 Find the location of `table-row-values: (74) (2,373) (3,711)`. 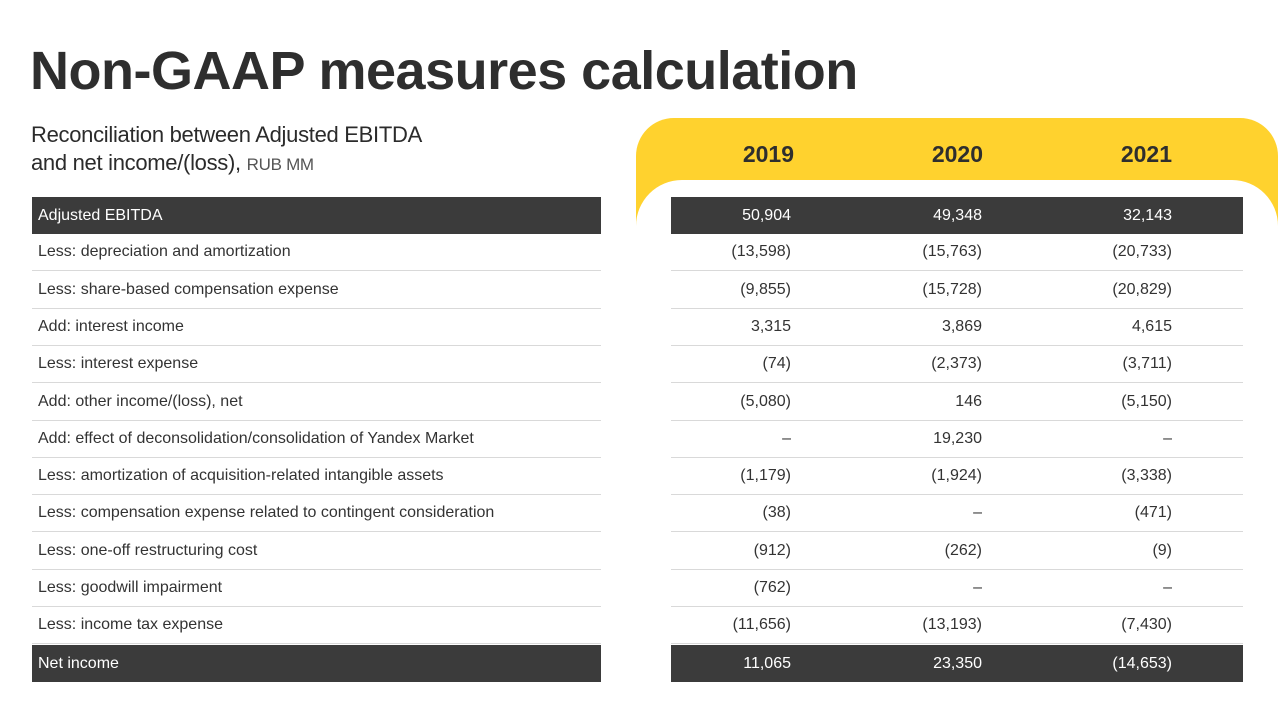

table-row-values: (74) (2,373) (3,711) is located at coordinates (957, 364).